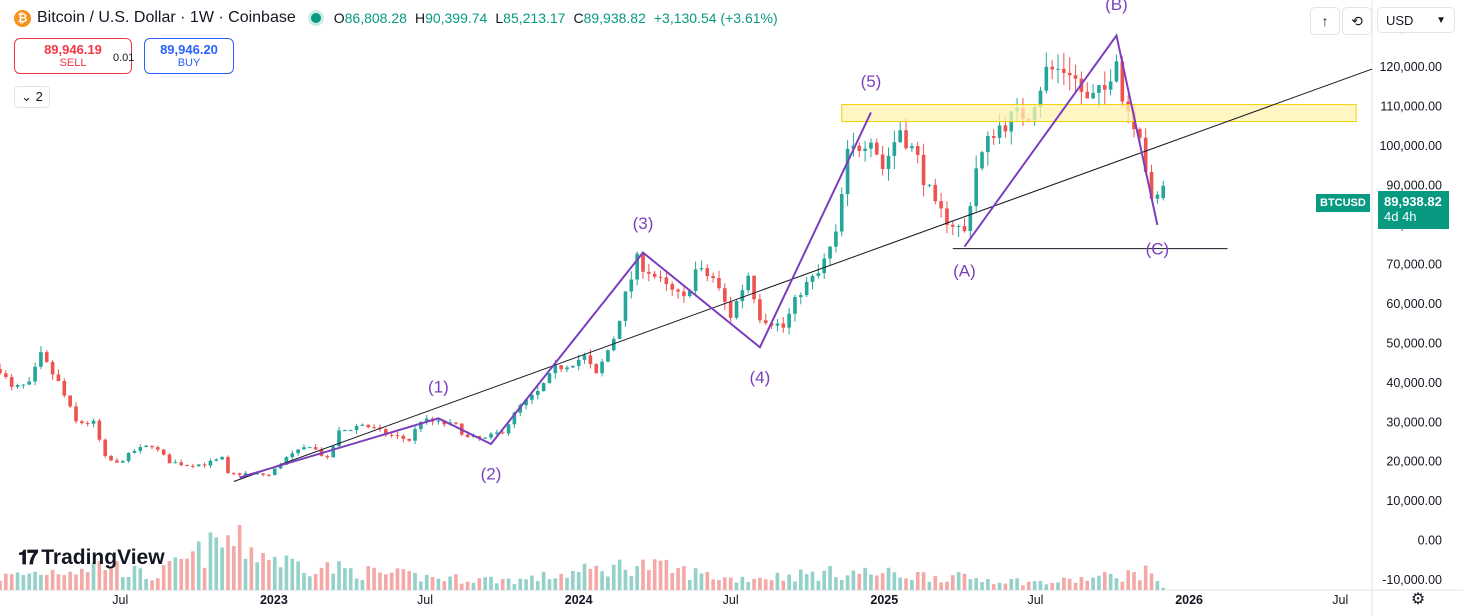  I want to click on price-tick-label: 70,000.00, so click(1414, 264).